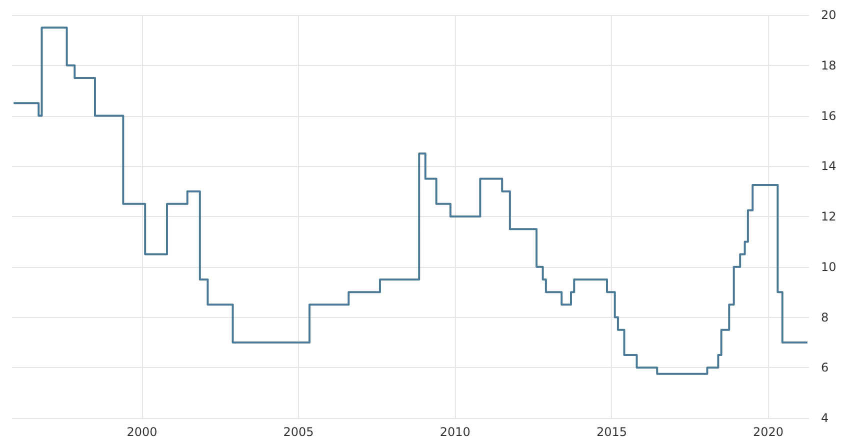 This screenshot has height=446, width=849. I want to click on x-tick-label: 2000, so click(142, 432).